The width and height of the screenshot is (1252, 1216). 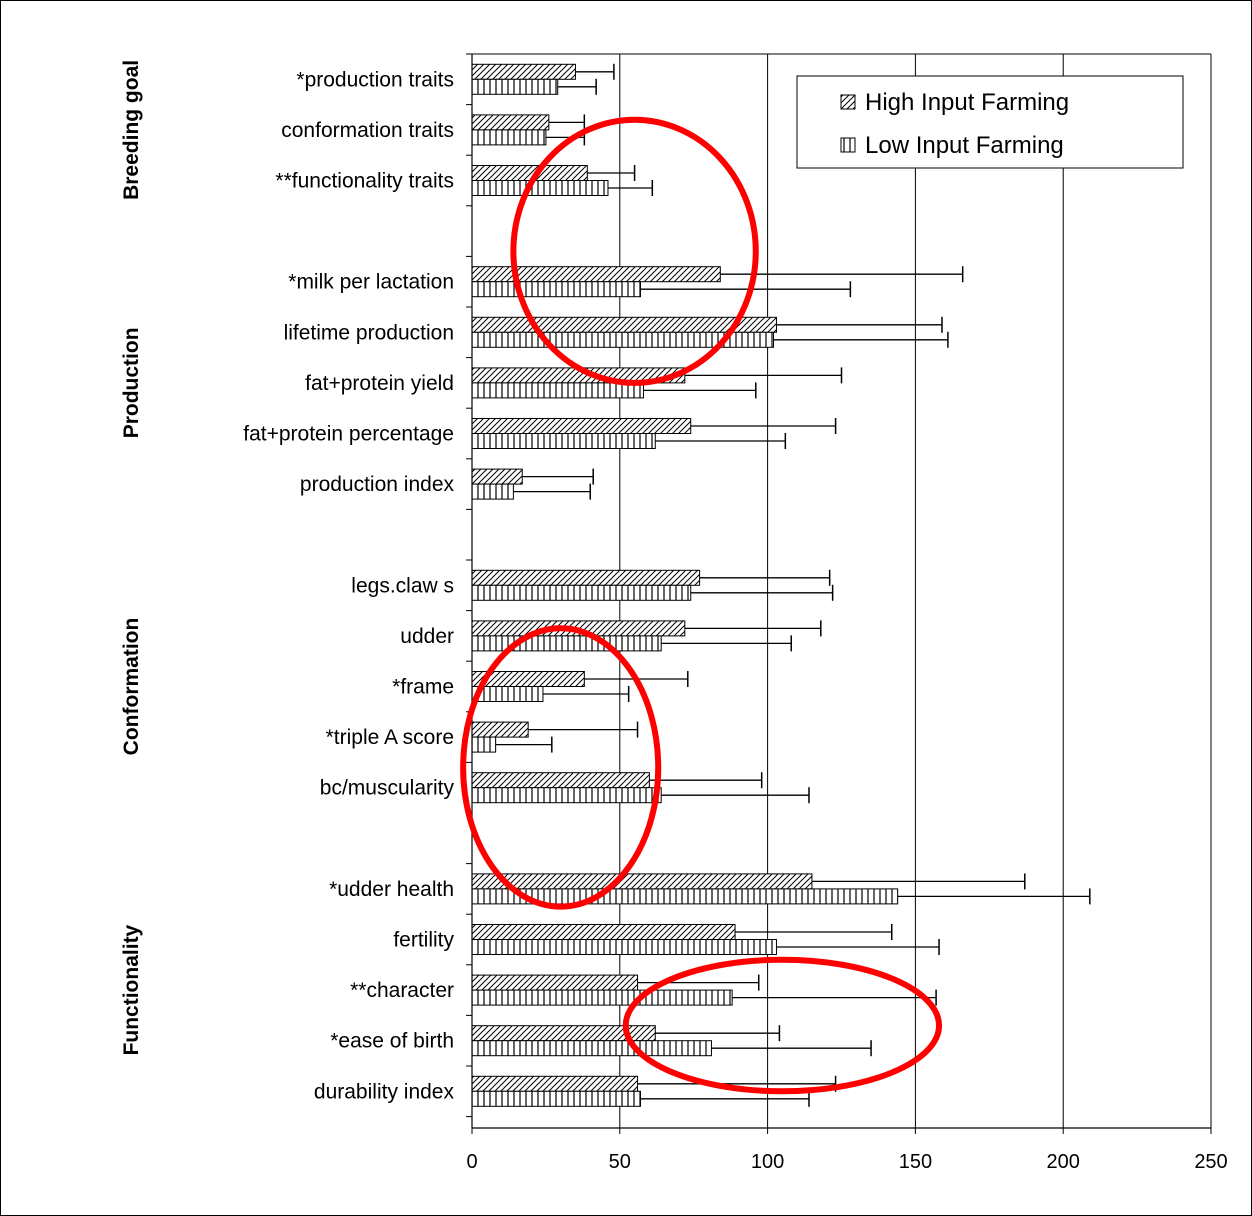 What do you see at coordinates (375, 79) in the screenshot?
I see `category-label-production-traits: *production traits` at bounding box center [375, 79].